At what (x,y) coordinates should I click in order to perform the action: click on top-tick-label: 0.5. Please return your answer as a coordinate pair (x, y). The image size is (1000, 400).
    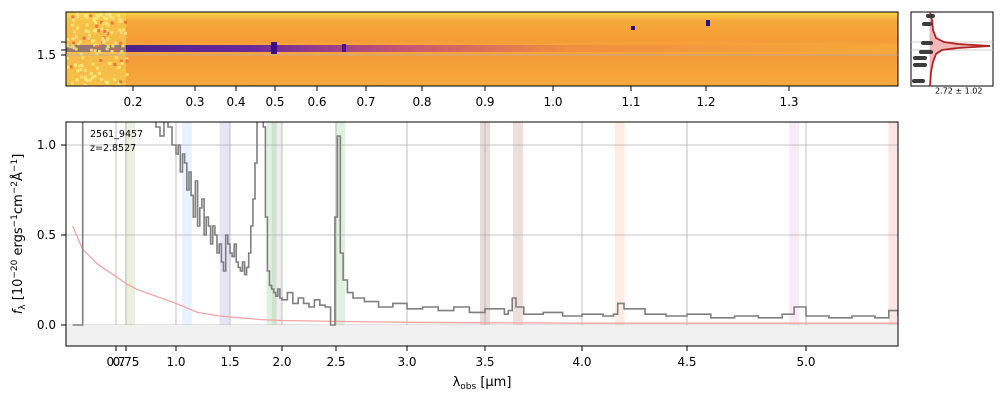
    Looking at the image, I should click on (274, 102).